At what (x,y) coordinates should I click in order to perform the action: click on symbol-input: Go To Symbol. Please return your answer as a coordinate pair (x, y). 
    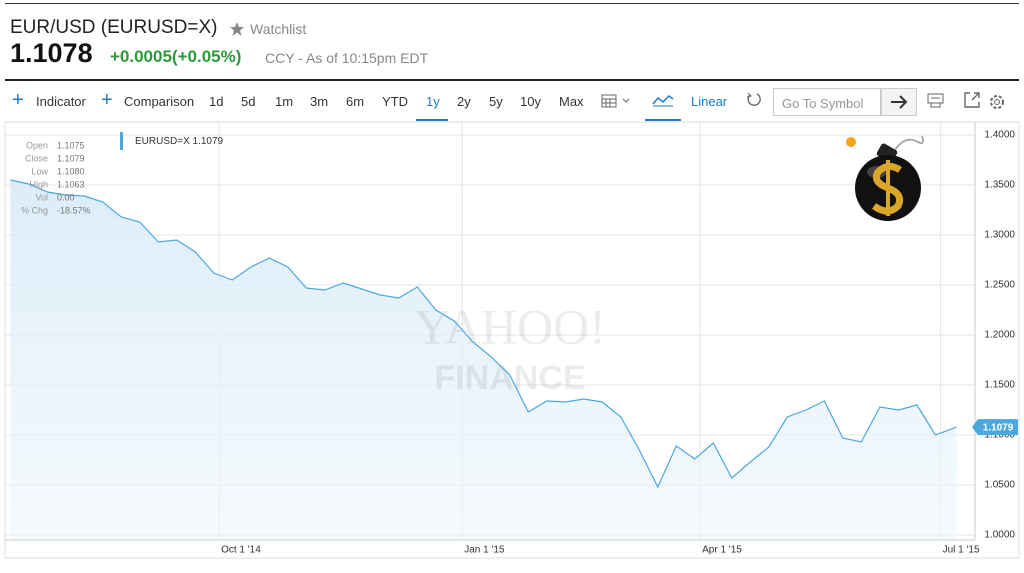
    Looking at the image, I should click on (827, 102).